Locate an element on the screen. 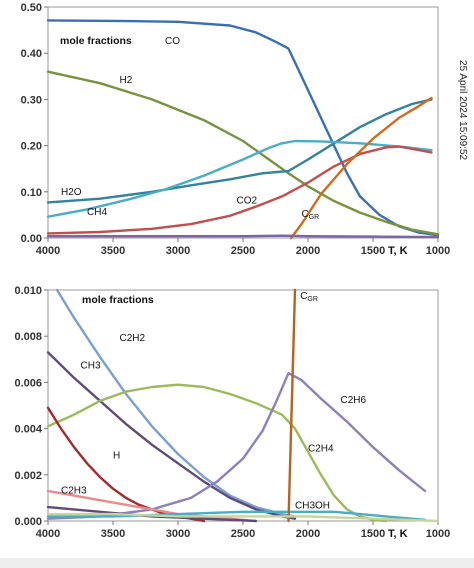 The width and height of the screenshot is (474, 568). y-tick-label: 0.004 is located at coordinates (28, 430).